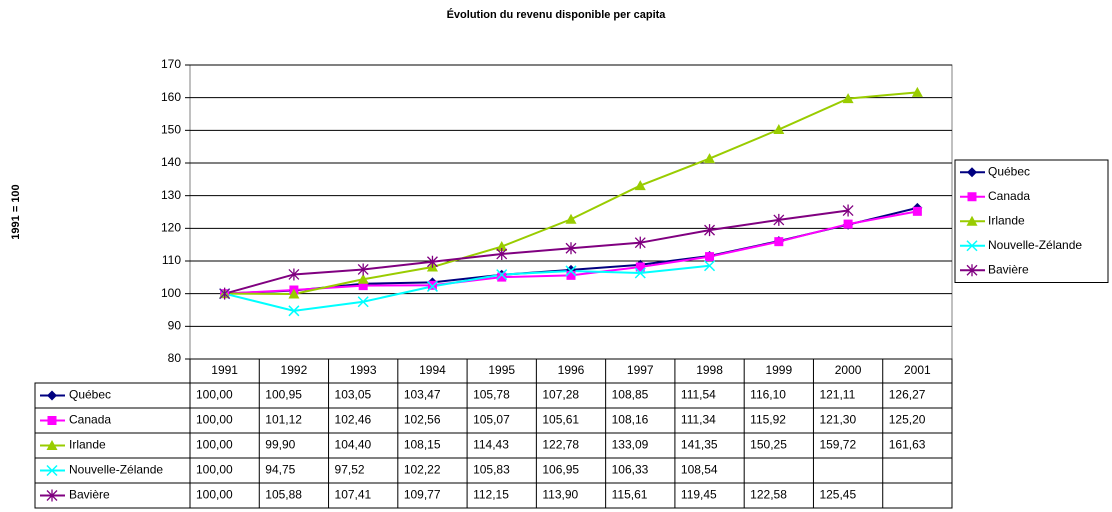 This screenshot has width=1112, height=512. What do you see at coordinates (16, 211) in the screenshot?
I see `y-axis-label: 1991 = 100` at bounding box center [16, 211].